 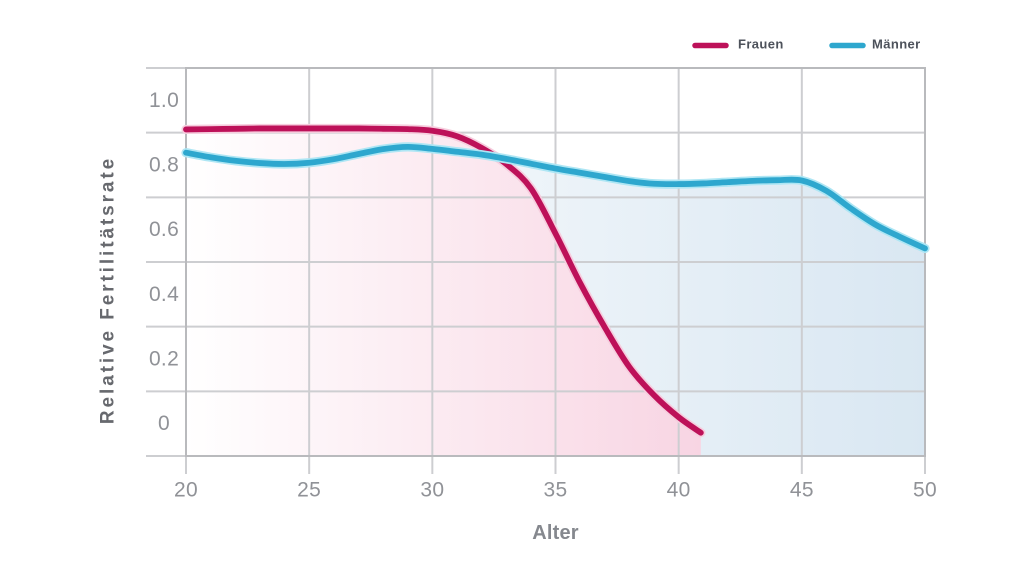 I want to click on x-tick-label: 40, so click(x=679, y=490).